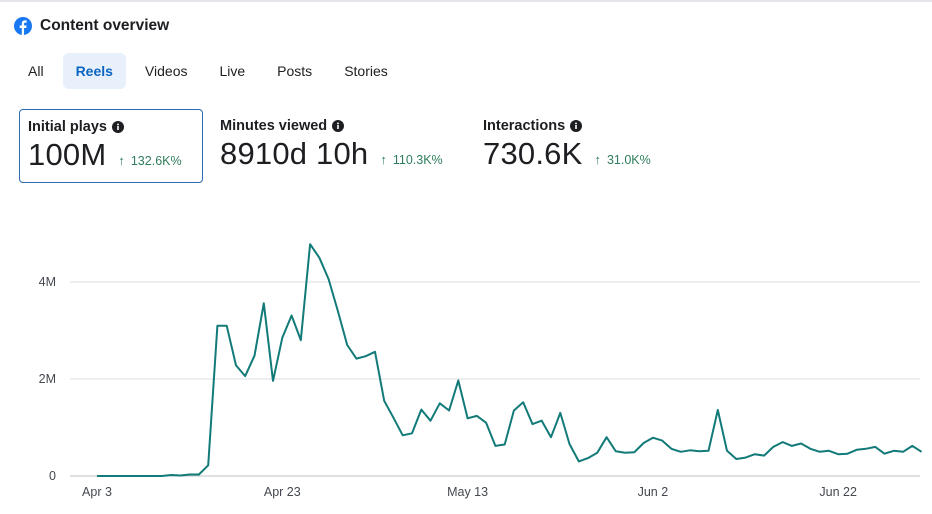 The height and width of the screenshot is (514, 932). I want to click on metric-change: ↑ 110.3K%, so click(411, 159).